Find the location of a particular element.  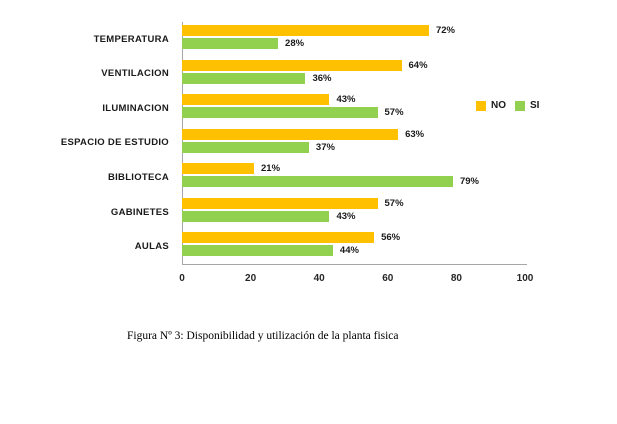

bar-line: 72% is located at coordinates (318, 30).